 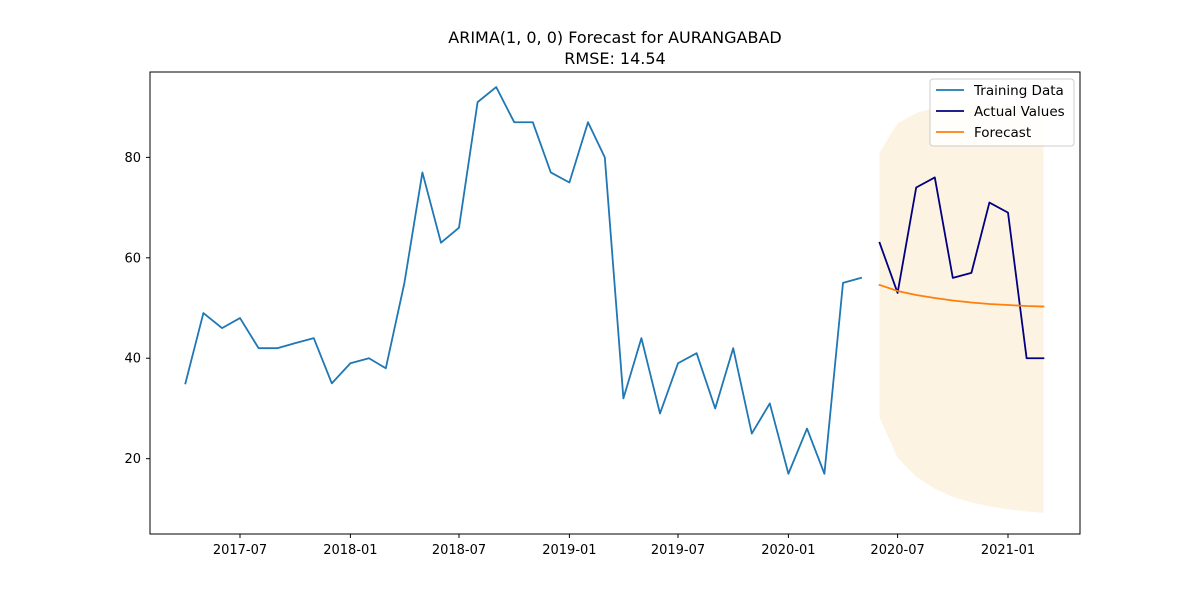 I want to click on chart-title: ARIMA(1, 0, 0) Forecast for AURANGABAD, so click(x=614, y=37).